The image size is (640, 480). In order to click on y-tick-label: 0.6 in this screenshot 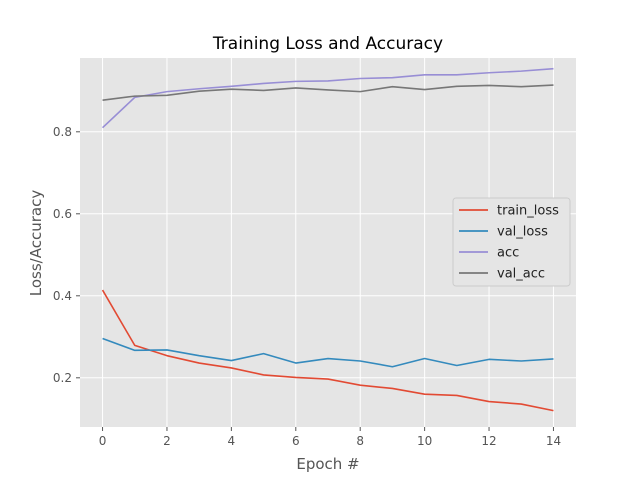, I will do `click(62, 214)`.